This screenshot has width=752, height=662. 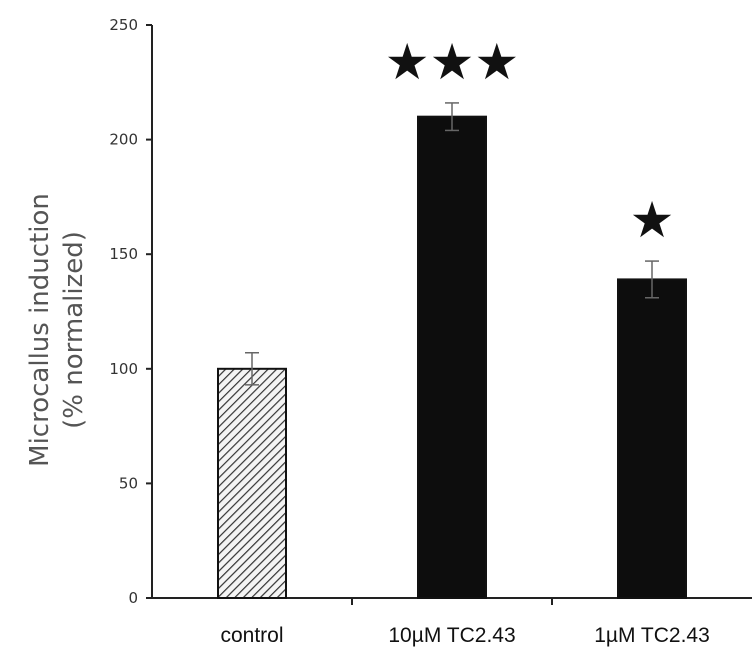 What do you see at coordinates (130, 311) in the screenshot?
I see `y-axis: 0 50 100 150 200 250` at bounding box center [130, 311].